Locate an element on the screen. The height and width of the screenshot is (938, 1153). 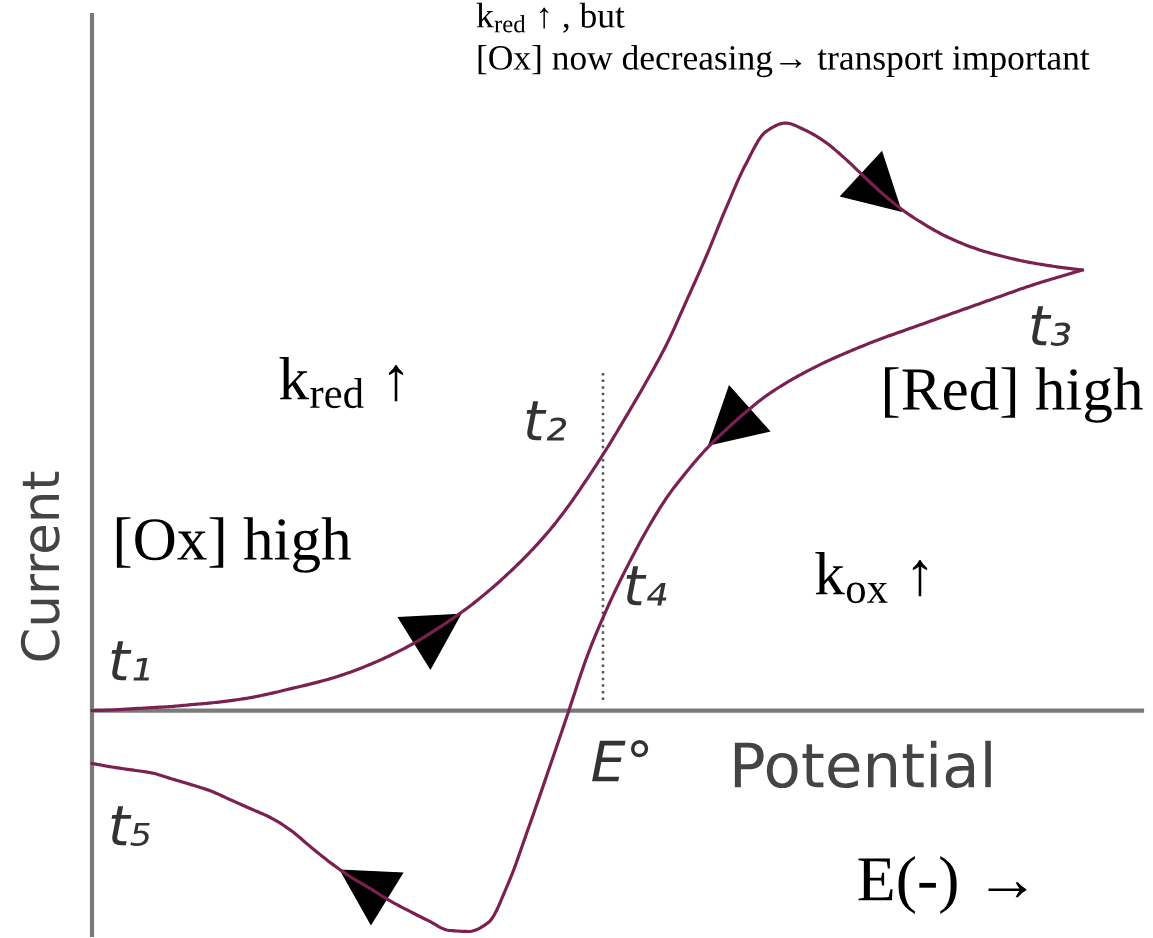
annotation: t₃ is located at coordinates (1051, 326).